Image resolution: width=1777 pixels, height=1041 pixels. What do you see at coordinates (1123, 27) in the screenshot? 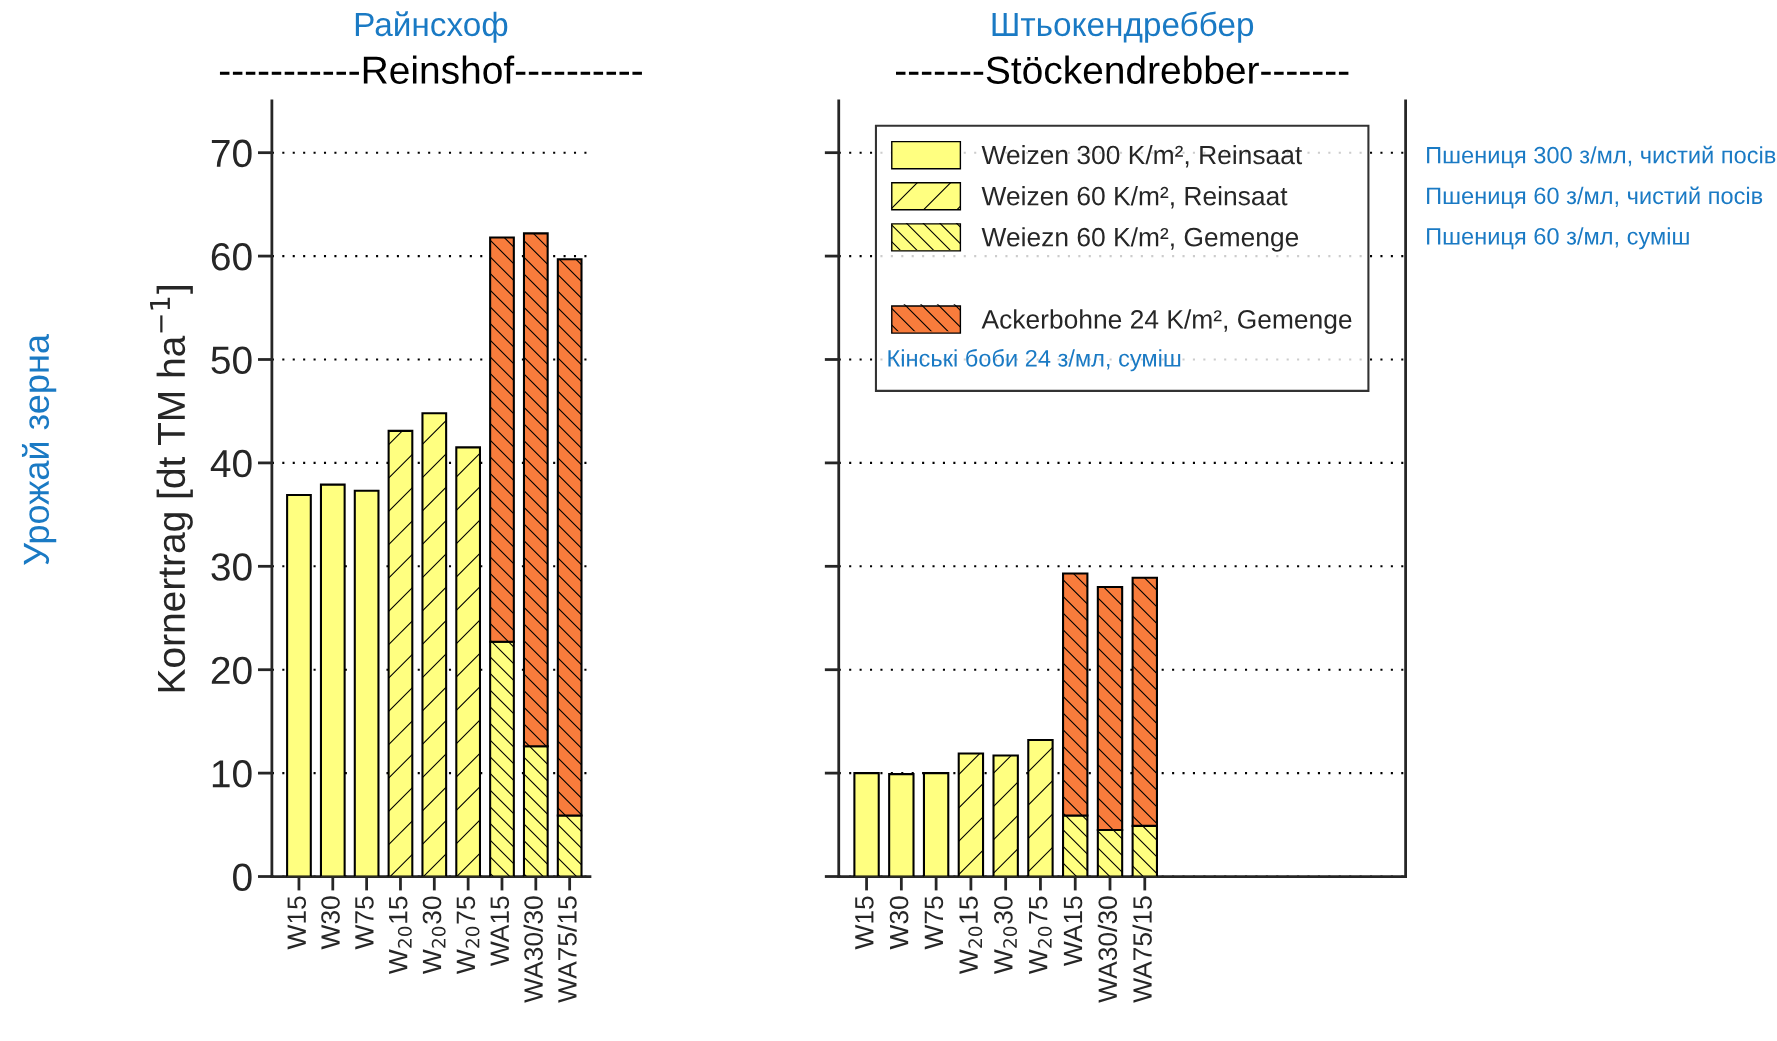
I see `chart-title: Штьокендреббер` at bounding box center [1123, 27].